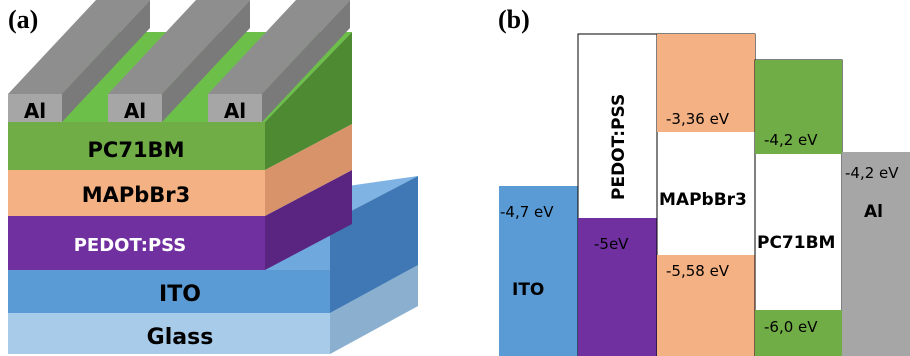 This screenshot has width=910, height=356. What do you see at coordinates (791, 327) in the screenshot?
I see `pc71bm-homo-level: -6,0 eV` at bounding box center [791, 327].